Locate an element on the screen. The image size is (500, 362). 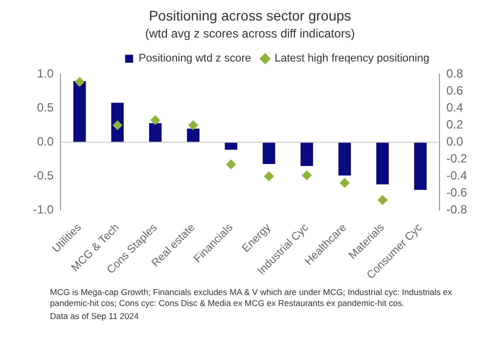
text: MCG is Mega-cap Growth; Financials excludes MA & V which are under MCG; Industrial cyc: Industrials ex pandemic-hit cos; Cons cyc: Cons Disc & Media ex MCG ex Restaurants ex pandemic-hit cos. is located at coordinates (252, 297).